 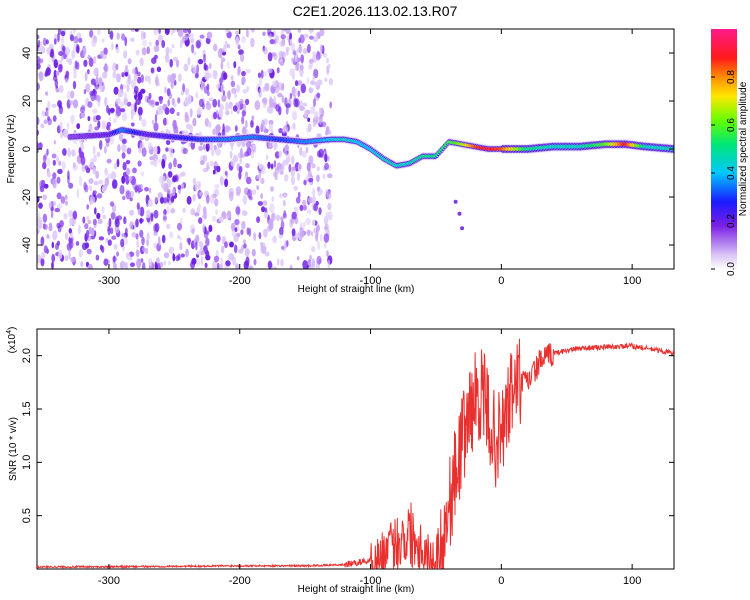 What do you see at coordinates (455, 201) in the screenshot?
I see `branch-point` at bounding box center [455, 201].